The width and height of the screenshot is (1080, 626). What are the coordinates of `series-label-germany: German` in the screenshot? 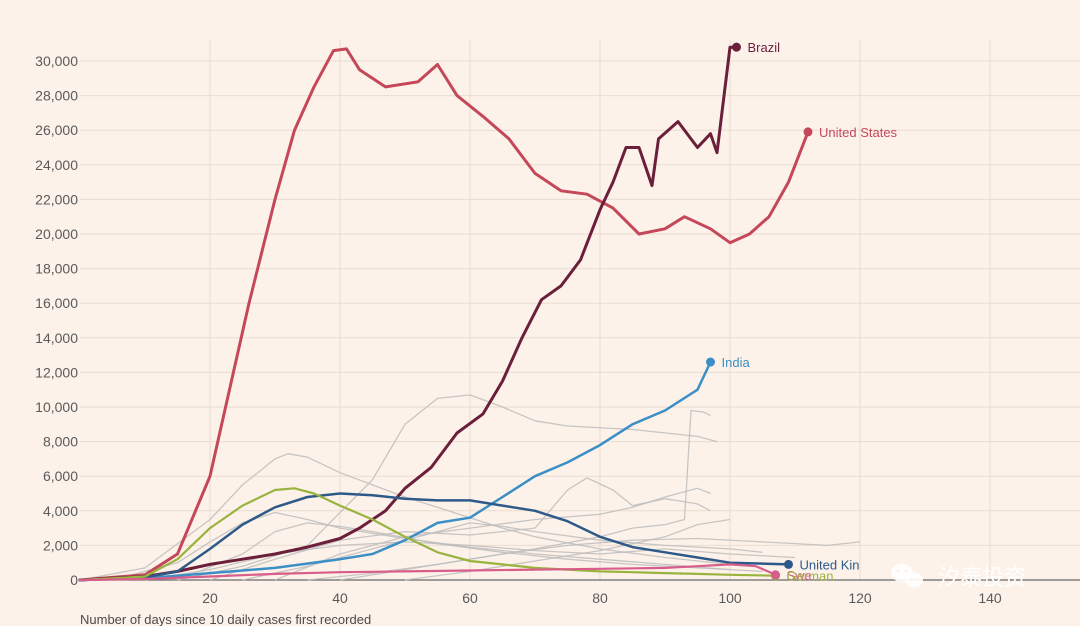 It's located at (810, 576).